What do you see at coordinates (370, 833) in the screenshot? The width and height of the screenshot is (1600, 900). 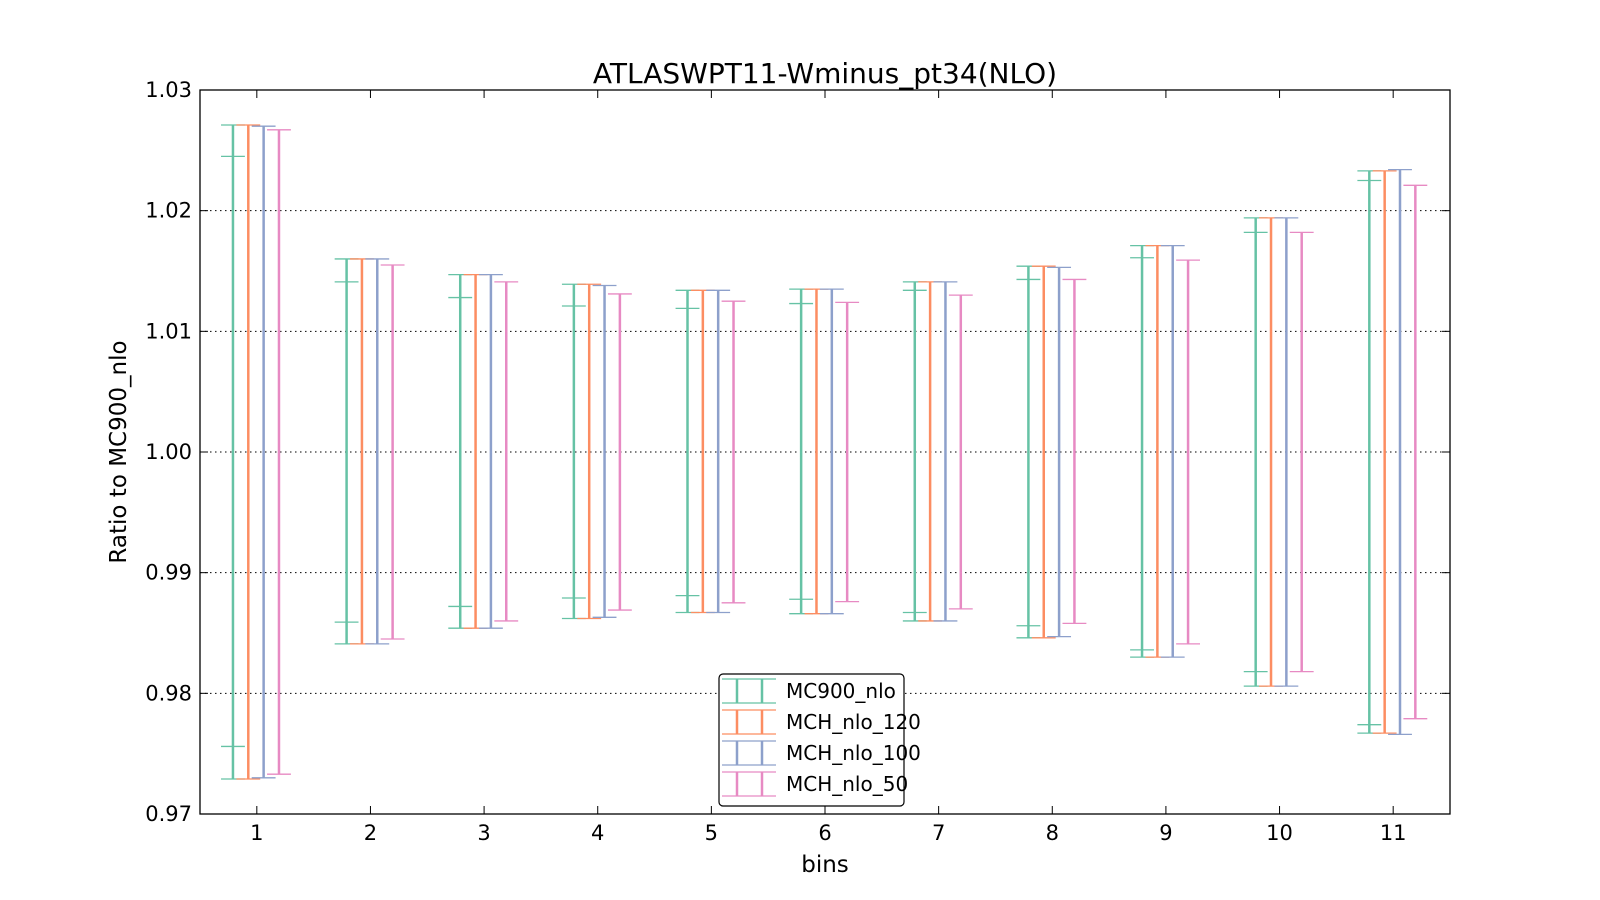 I see `x-tick-label: 2` at bounding box center [370, 833].